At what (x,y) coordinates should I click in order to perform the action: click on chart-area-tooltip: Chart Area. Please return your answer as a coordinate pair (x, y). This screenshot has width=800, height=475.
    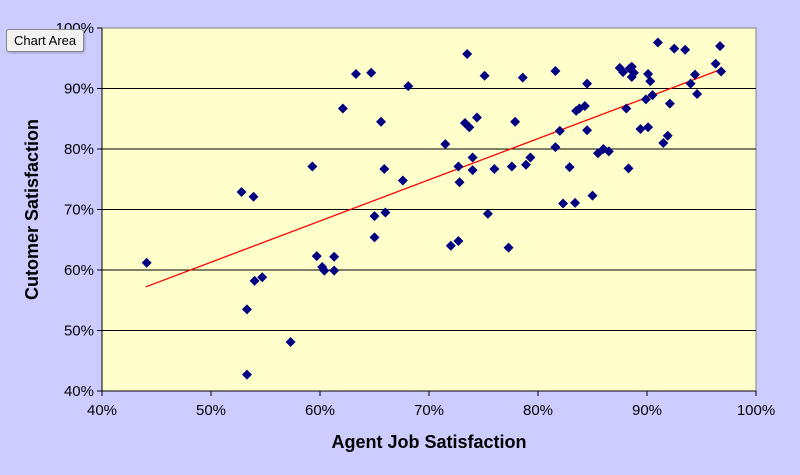
    Looking at the image, I should click on (45, 40).